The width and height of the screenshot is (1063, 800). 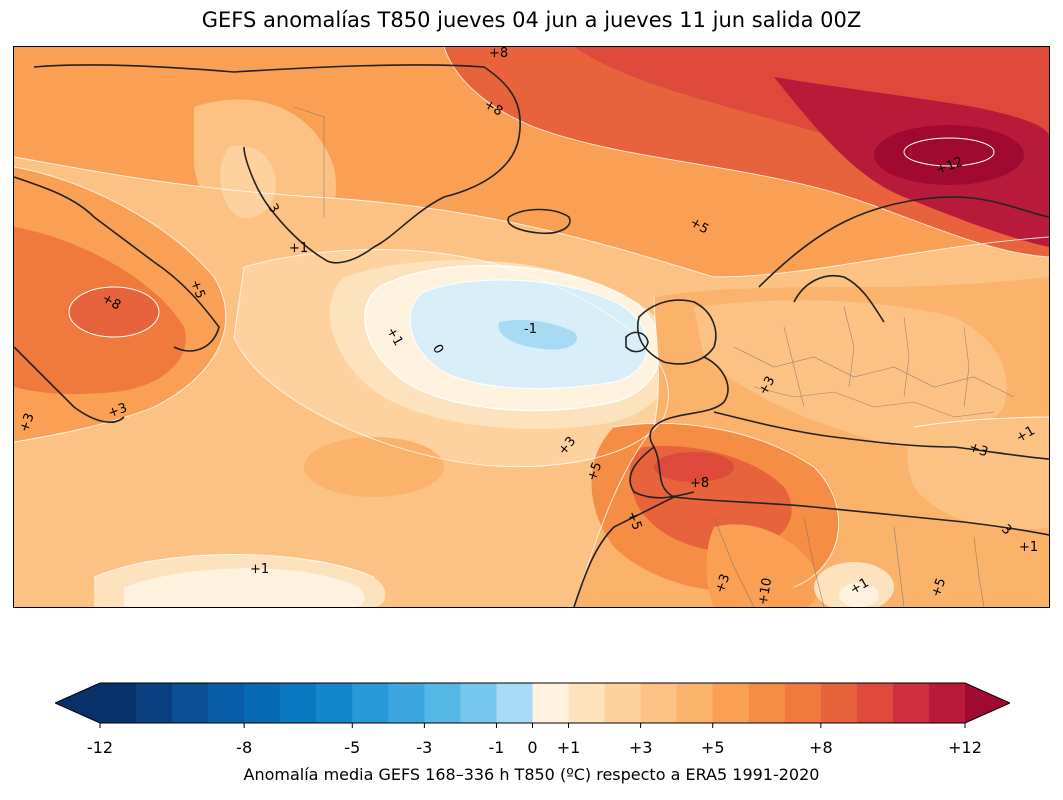 What do you see at coordinates (821, 747) in the screenshot?
I see `colorbar-tick-label: +8` at bounding box center [821, 747].